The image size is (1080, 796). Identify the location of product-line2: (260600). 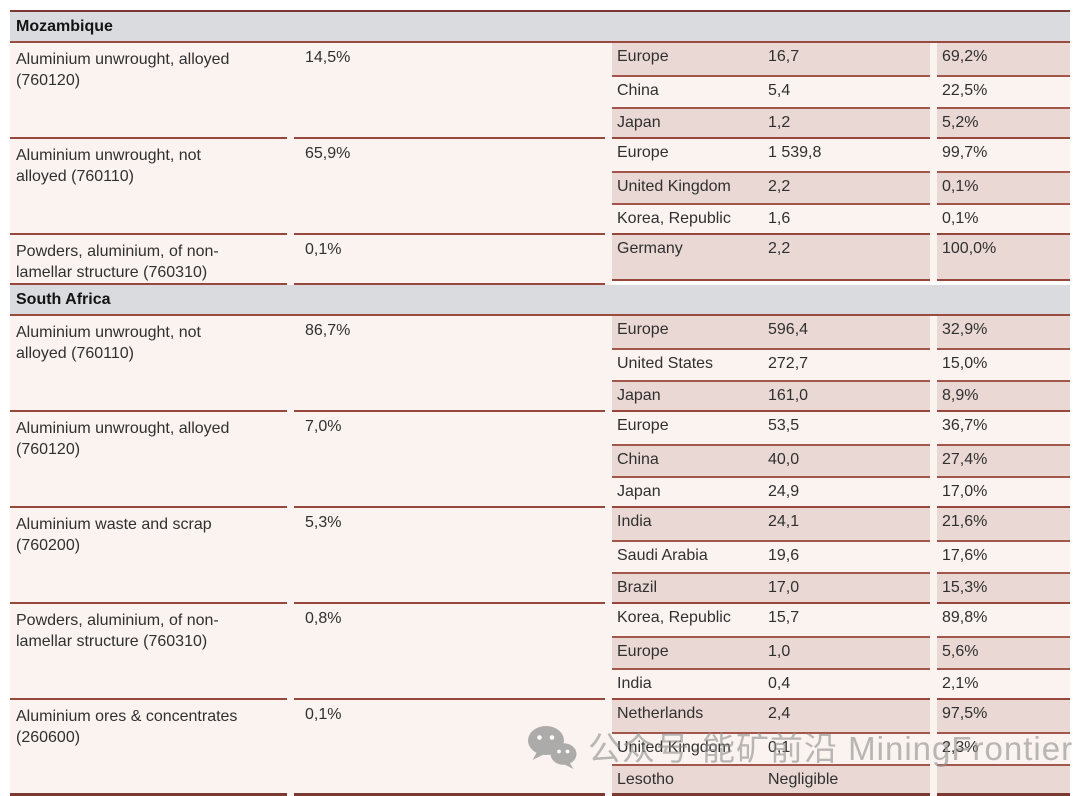
(48, 737).